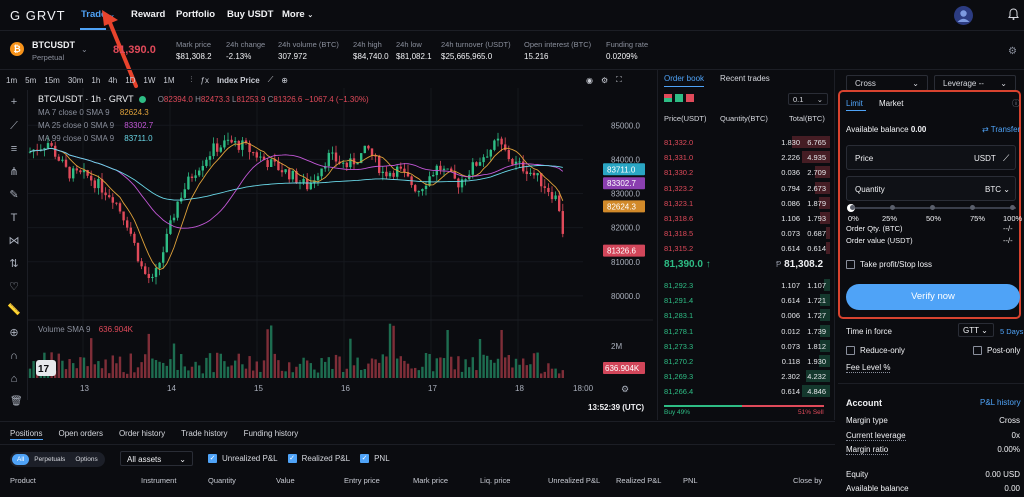 This screenshot has width=1024, height=497. I want to click on leverage-select: Leverage -- ⌄, so click(975, 83).